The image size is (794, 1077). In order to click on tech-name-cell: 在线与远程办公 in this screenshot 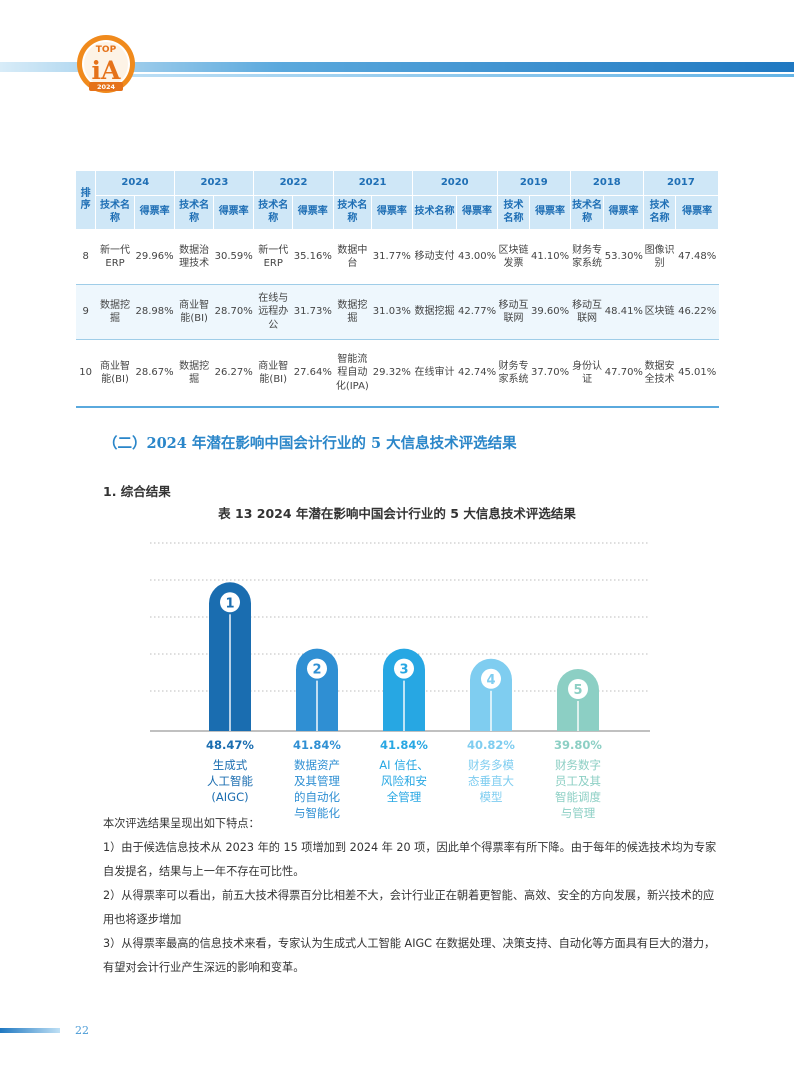, I will do `click(273, 312)`.